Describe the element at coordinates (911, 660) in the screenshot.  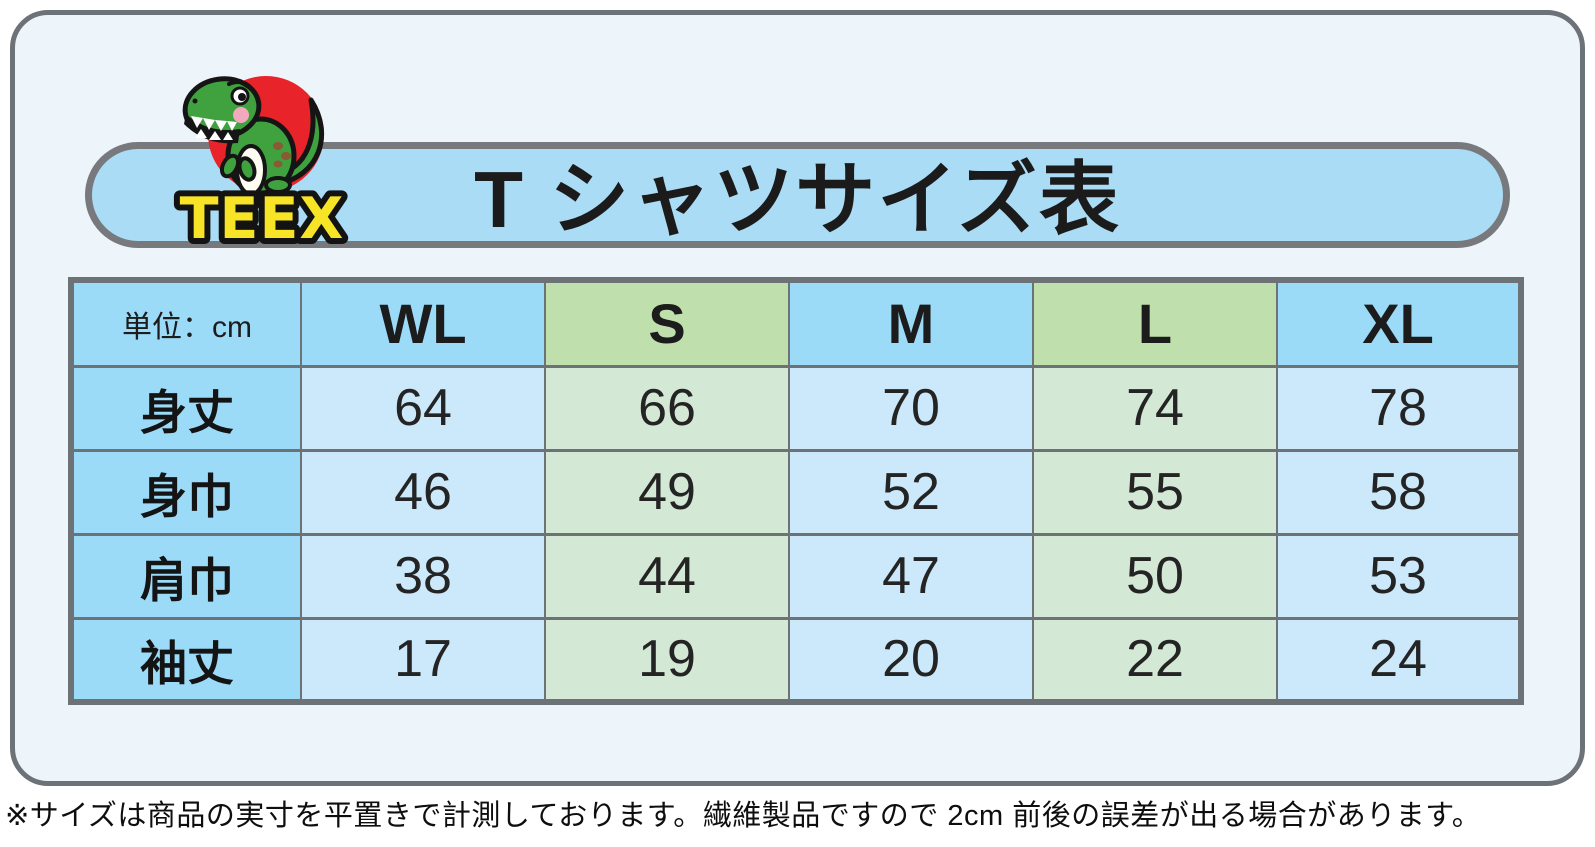
I see `value-cell: 20` at that location.